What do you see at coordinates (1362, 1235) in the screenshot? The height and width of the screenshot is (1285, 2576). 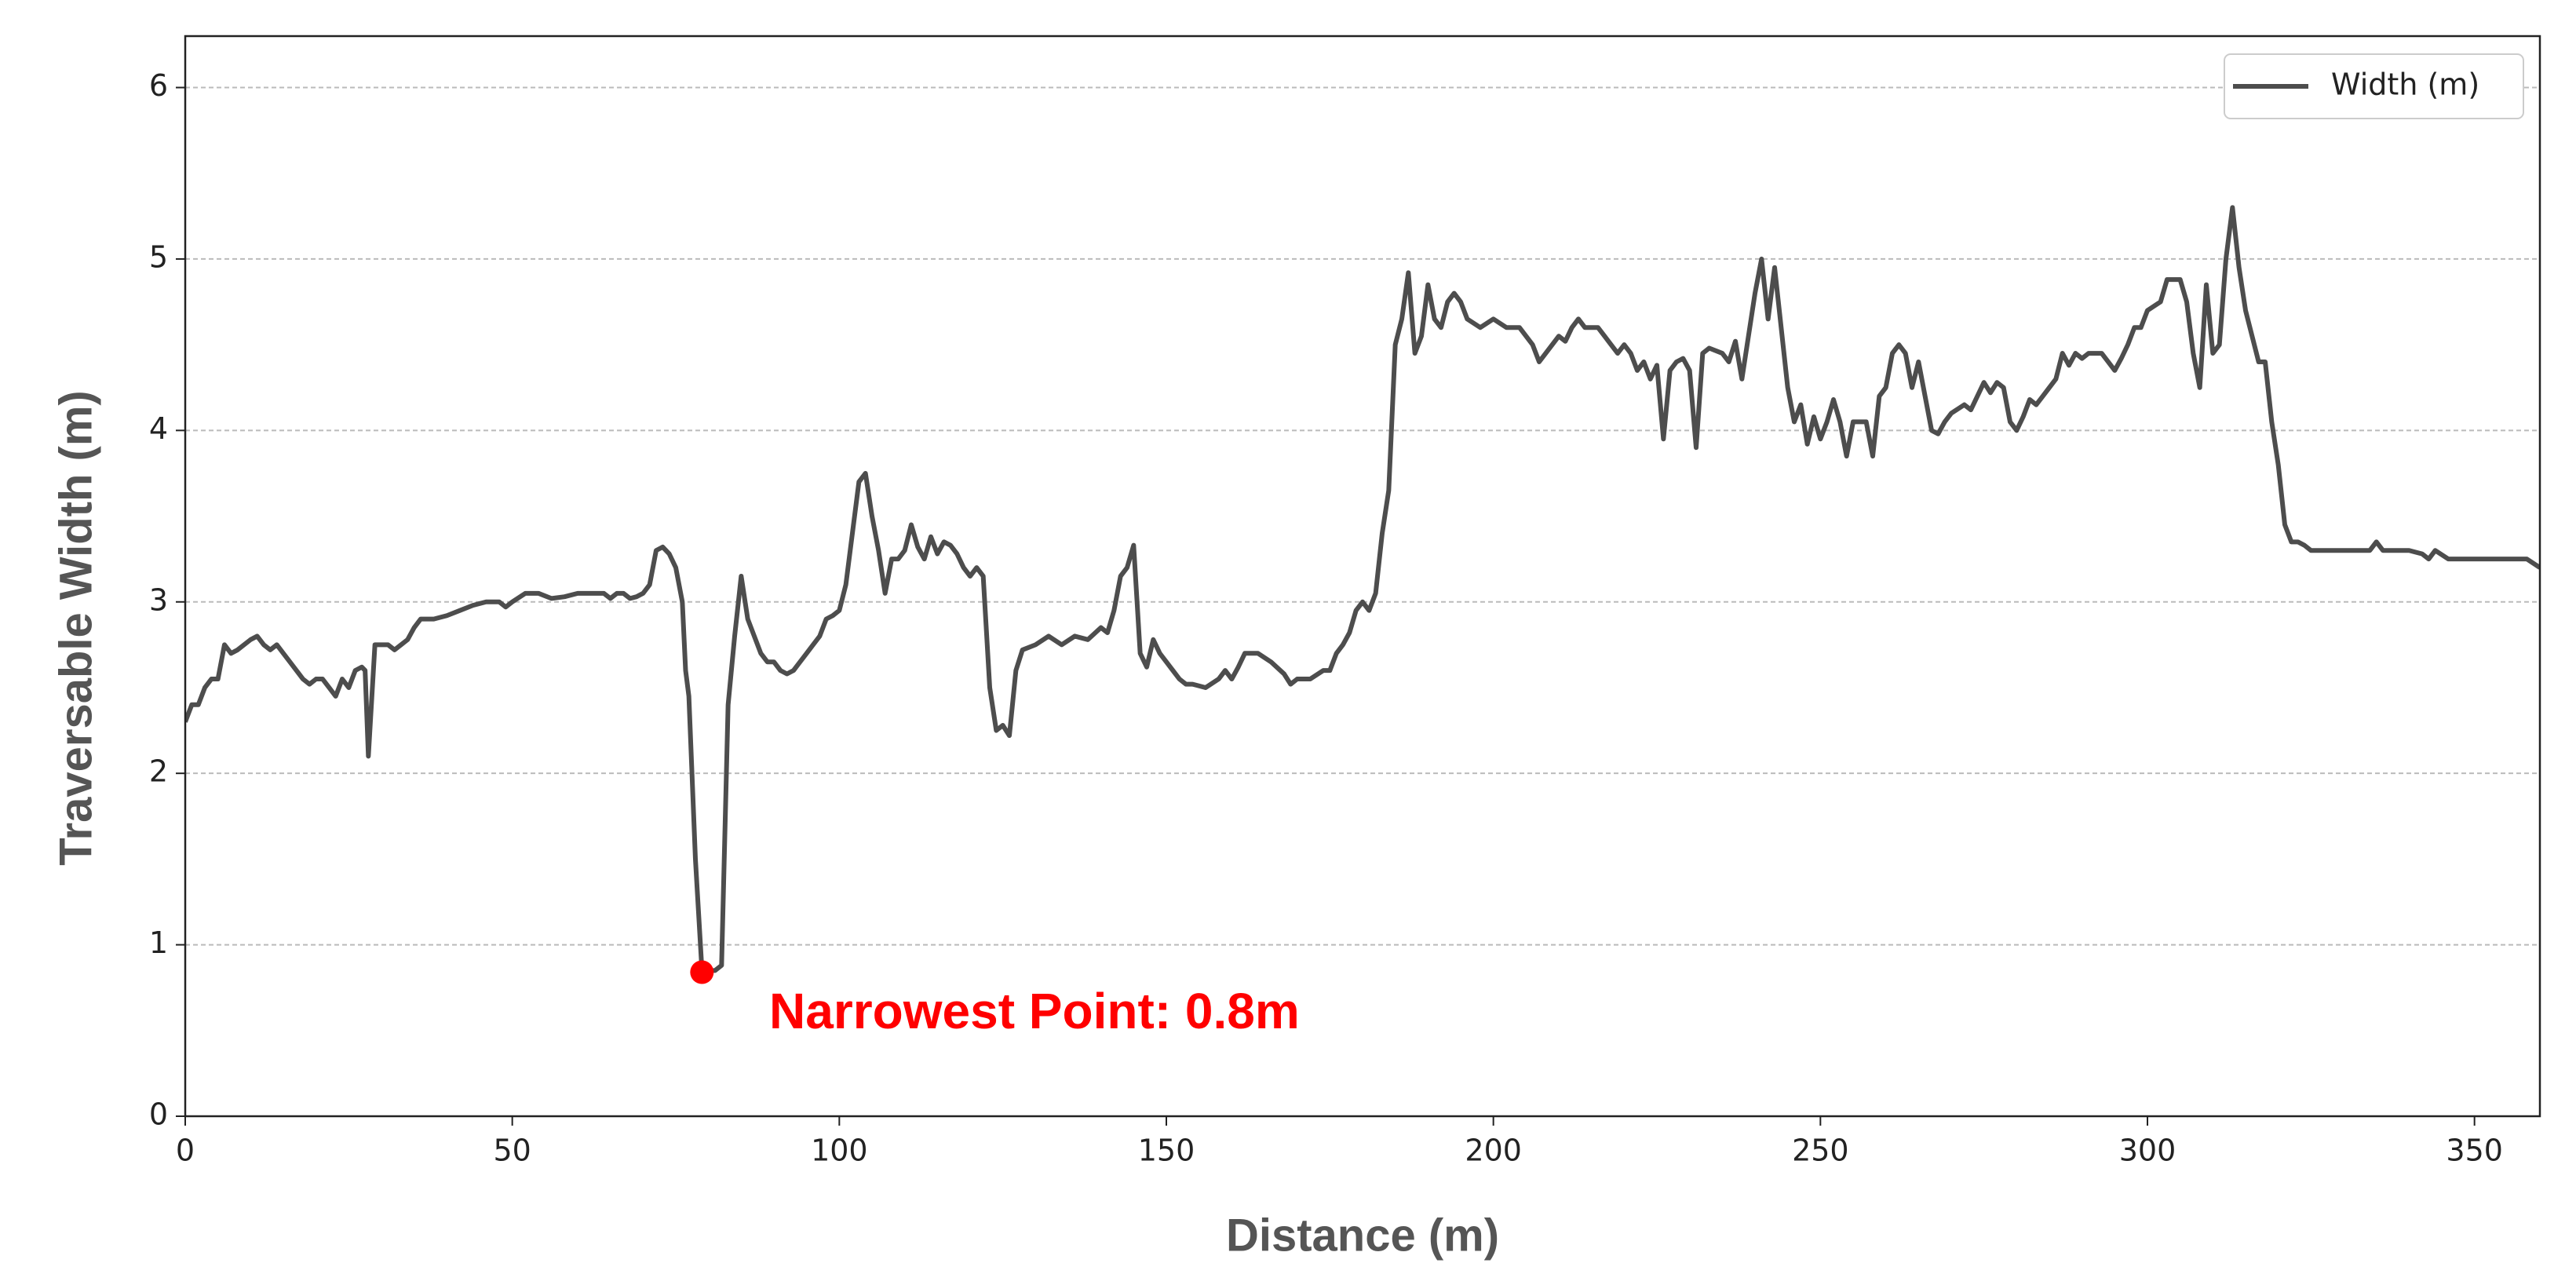 I see `x-axis-label: Distance (m)` at bounding box center [1362, 1235].